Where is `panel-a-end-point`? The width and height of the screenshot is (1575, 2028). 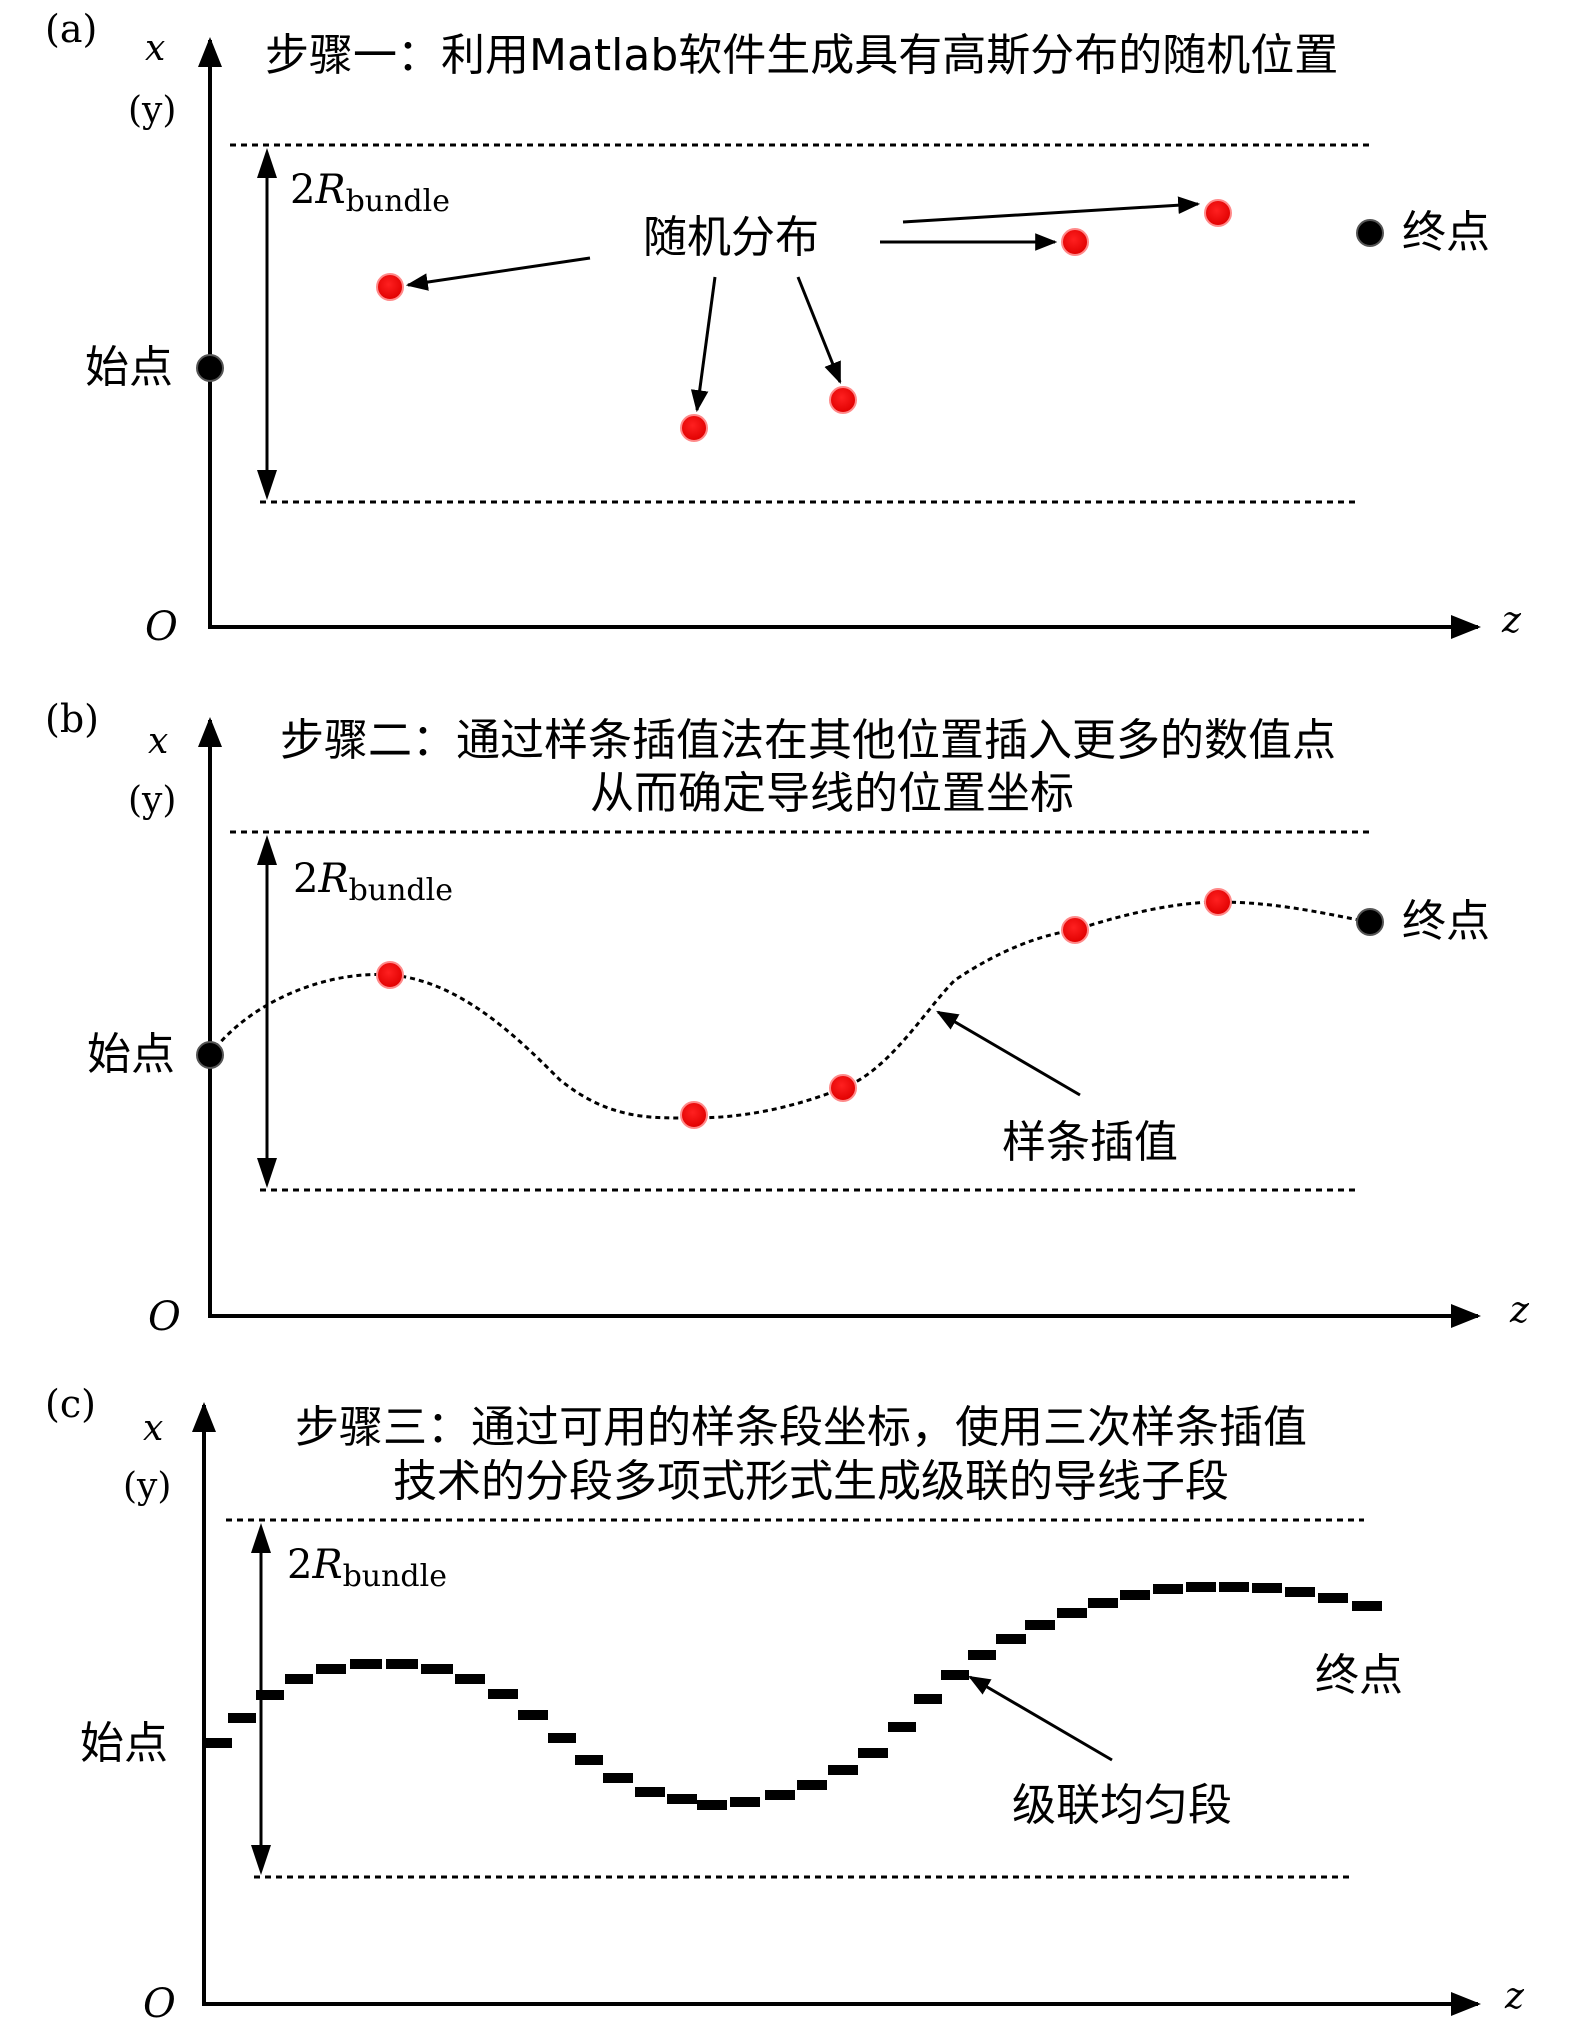
panel-a-end-point is located at coordinates (1370, 233).